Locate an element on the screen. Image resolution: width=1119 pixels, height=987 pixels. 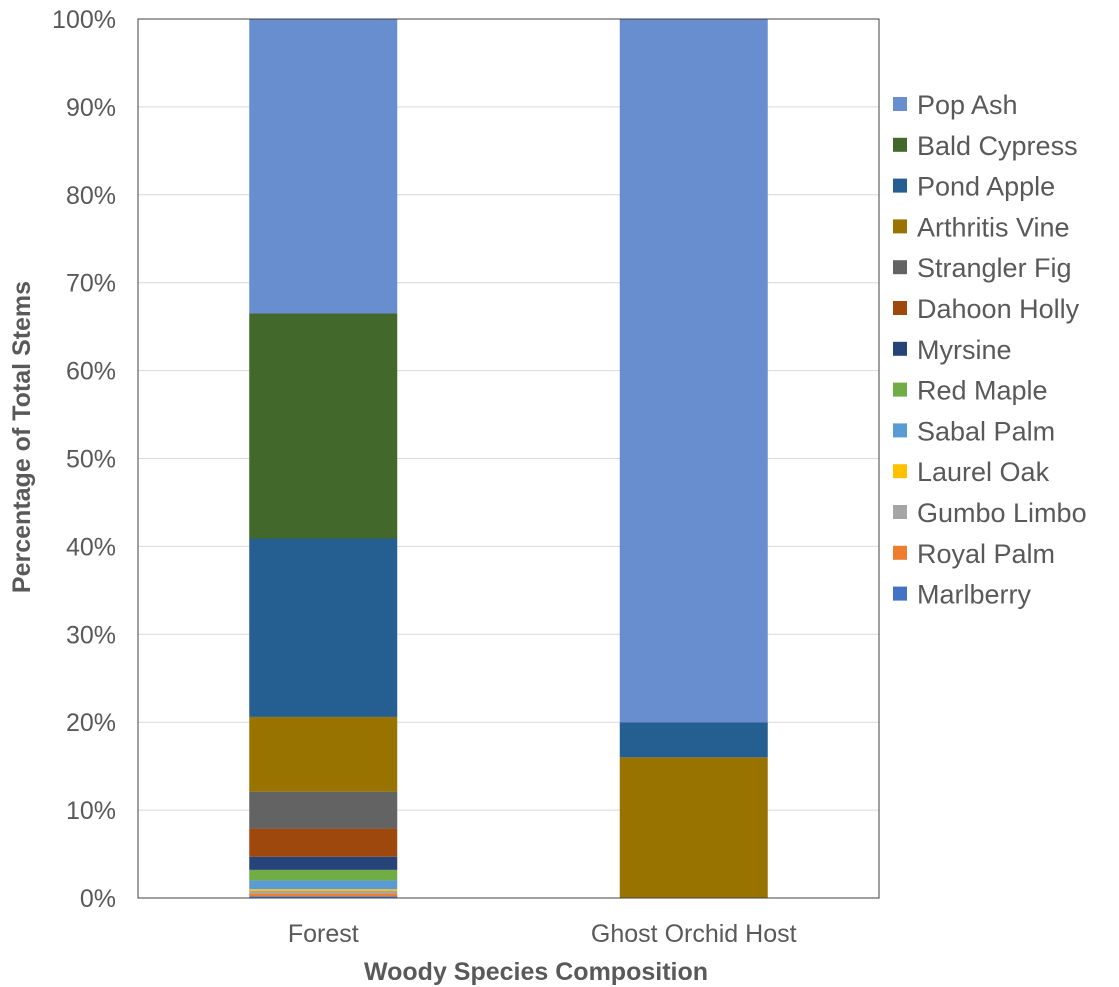
legend-label: Strangler Fig is located at coordinates (994, 268).